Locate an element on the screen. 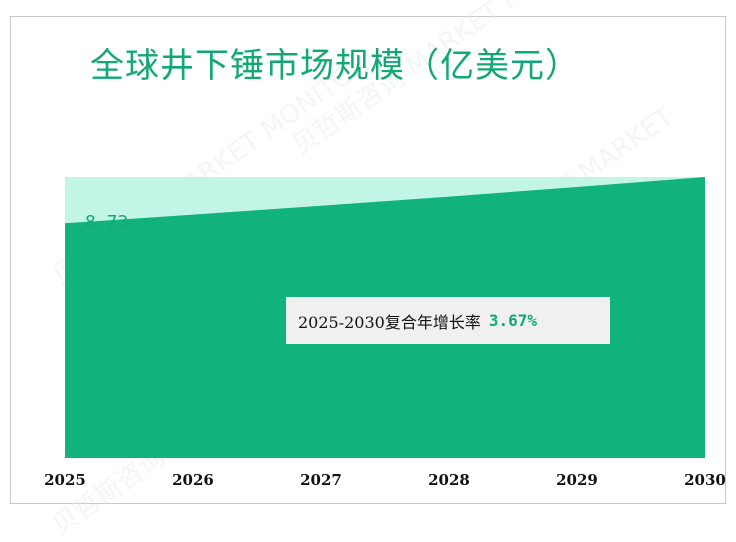  chart-title: 全球井下锤市场规模（亿美元） is located at coordinates (335, 66).